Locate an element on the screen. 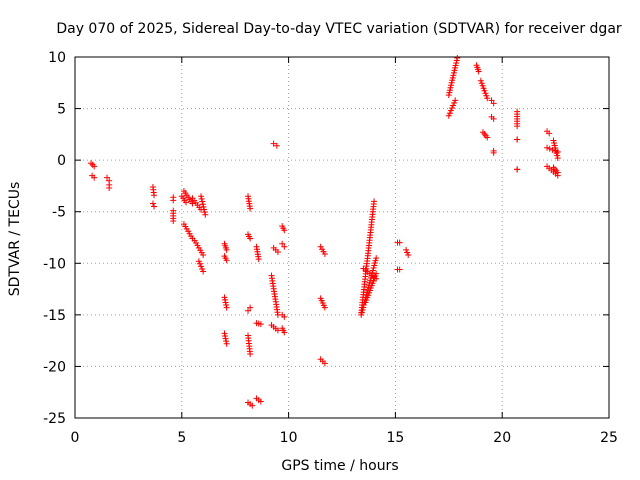  x-tick-label-2: 10 is located at coordinates (289, 438).